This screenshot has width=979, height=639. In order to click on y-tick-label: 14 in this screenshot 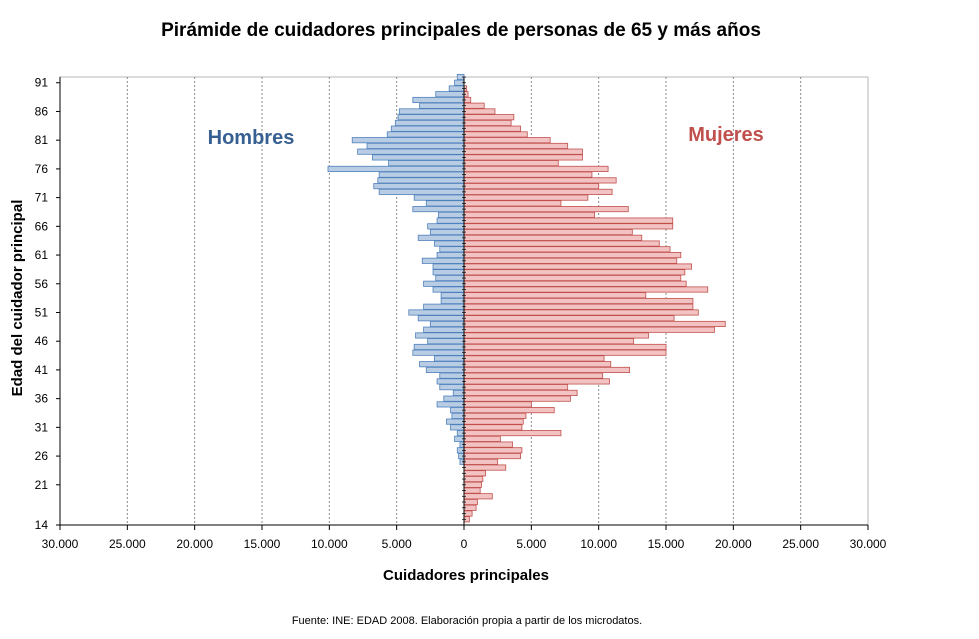, I will do `click(42, 525)`.